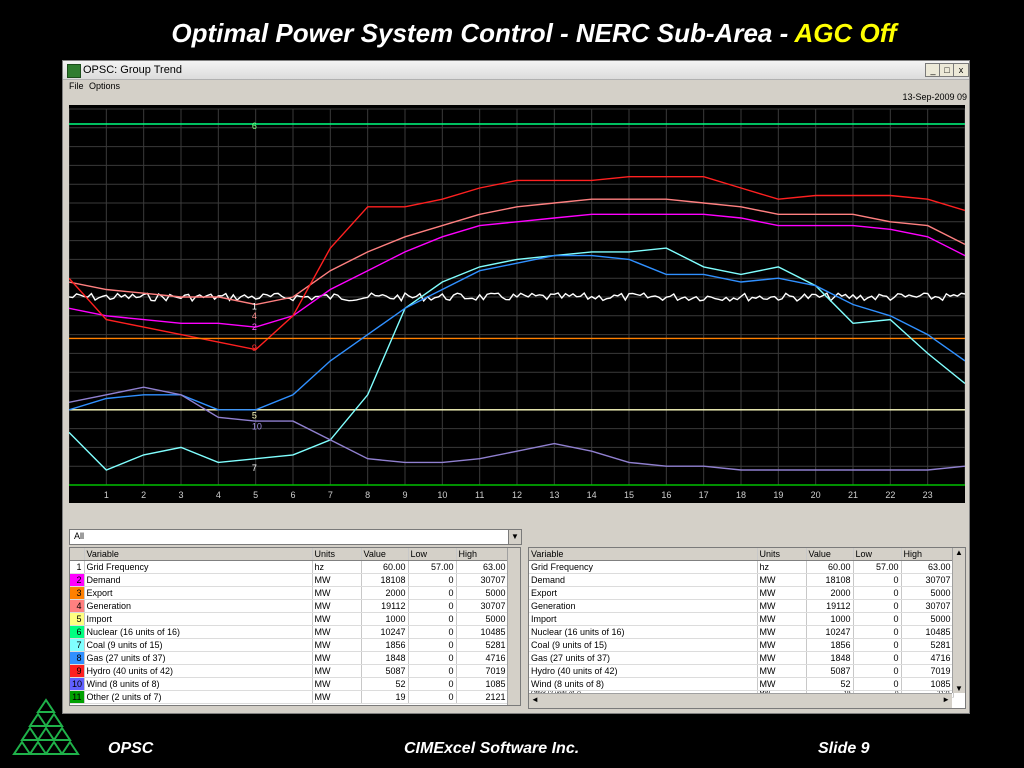 This screenshot has height=768, width=1024. What do you see at coordinates (741, 567) in the screenshot?
I see `table-row: Grid Frequency hz 60.00 57.00 63.00` at bounding box center [741, 567].